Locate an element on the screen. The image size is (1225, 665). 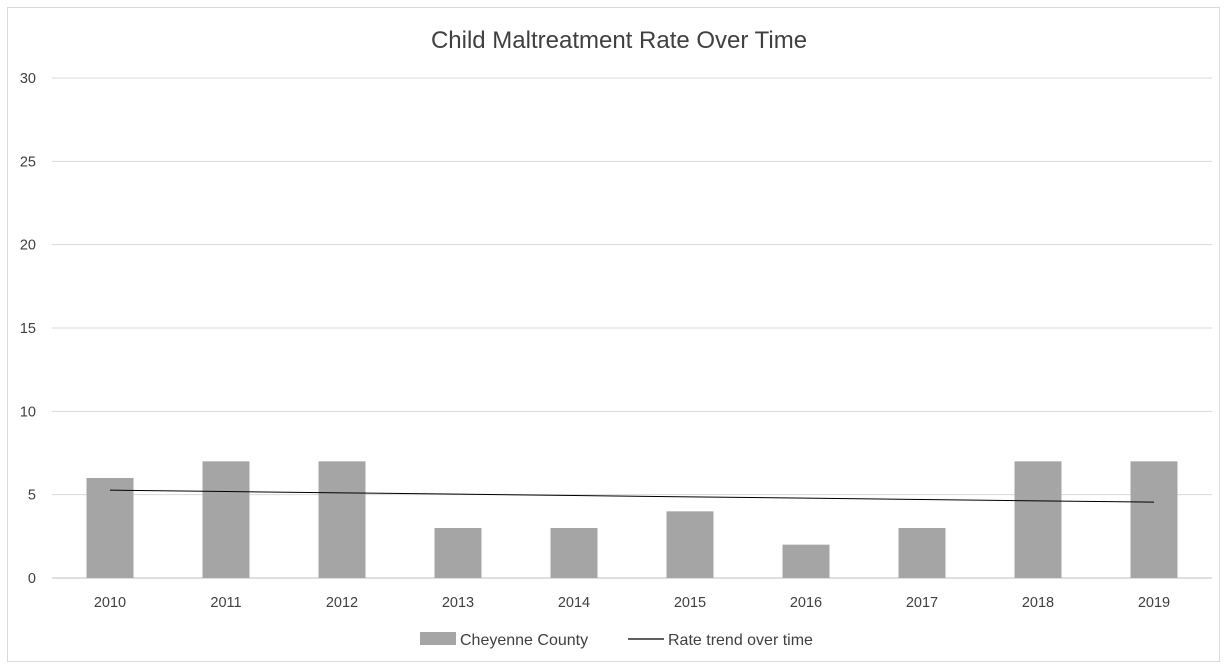
x-tick-label: 2014 is located at coordinates (574, 603).